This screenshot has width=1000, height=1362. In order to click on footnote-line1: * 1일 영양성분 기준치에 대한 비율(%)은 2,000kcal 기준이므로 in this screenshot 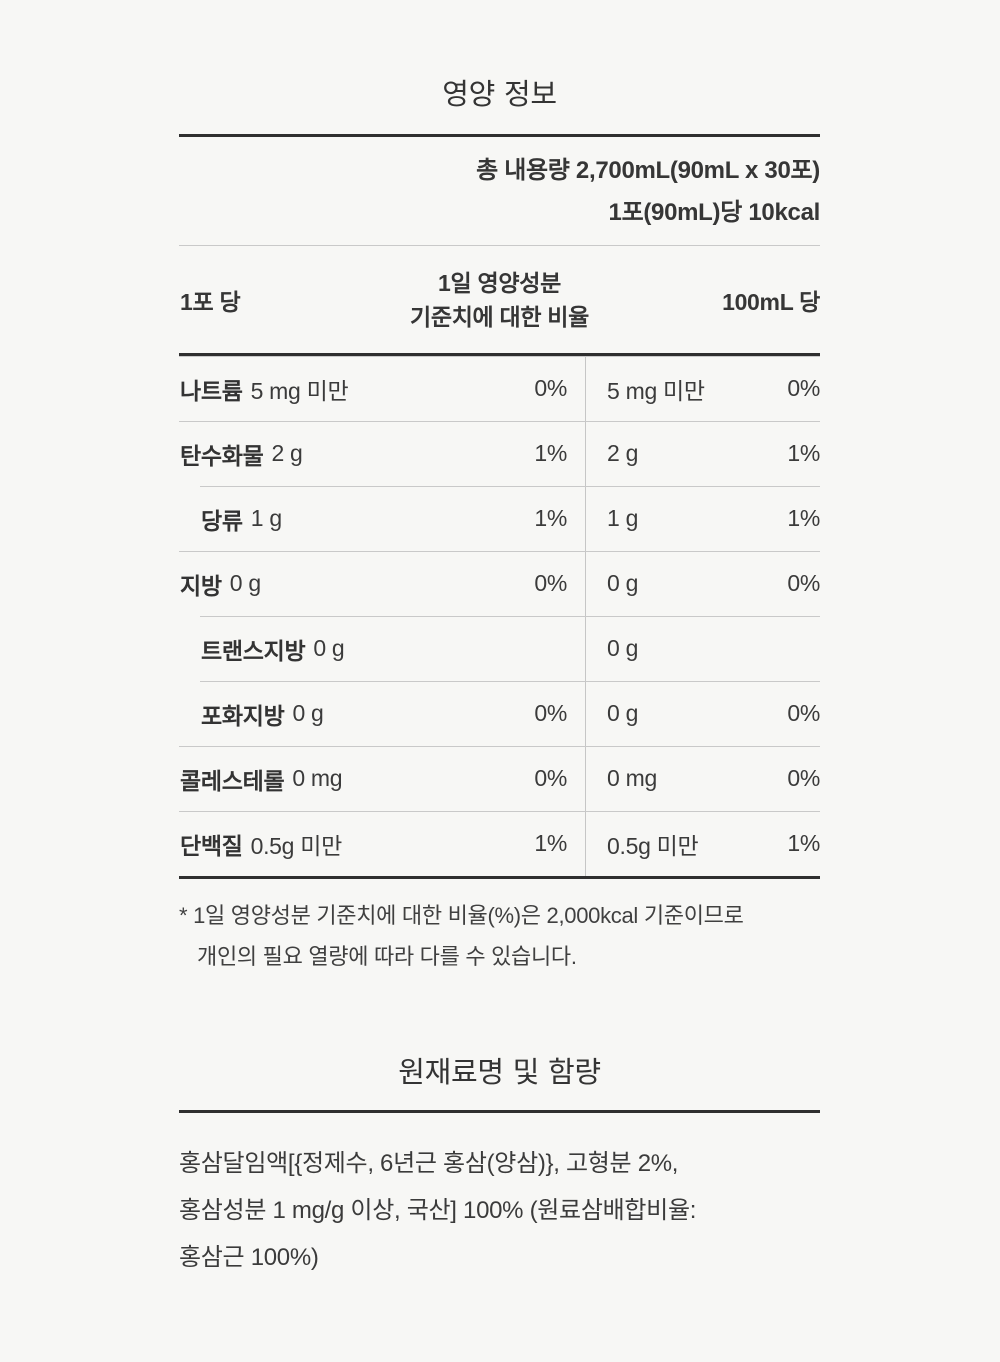, I will do `click(461, 915)`.